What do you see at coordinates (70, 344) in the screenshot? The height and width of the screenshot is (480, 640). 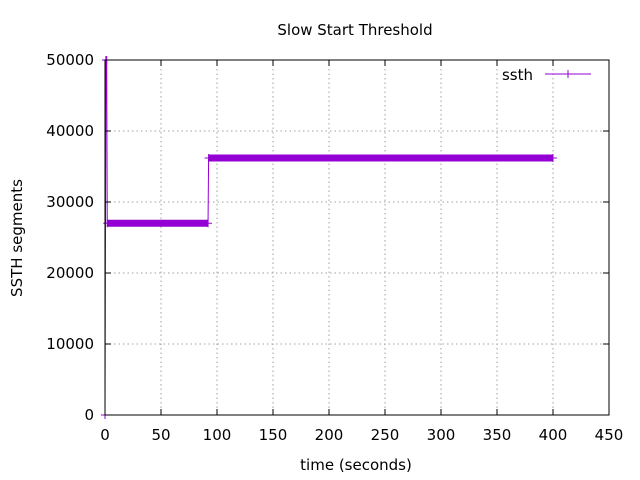 I see `y-tick-label: 10000` at bounding box center [70, 344].